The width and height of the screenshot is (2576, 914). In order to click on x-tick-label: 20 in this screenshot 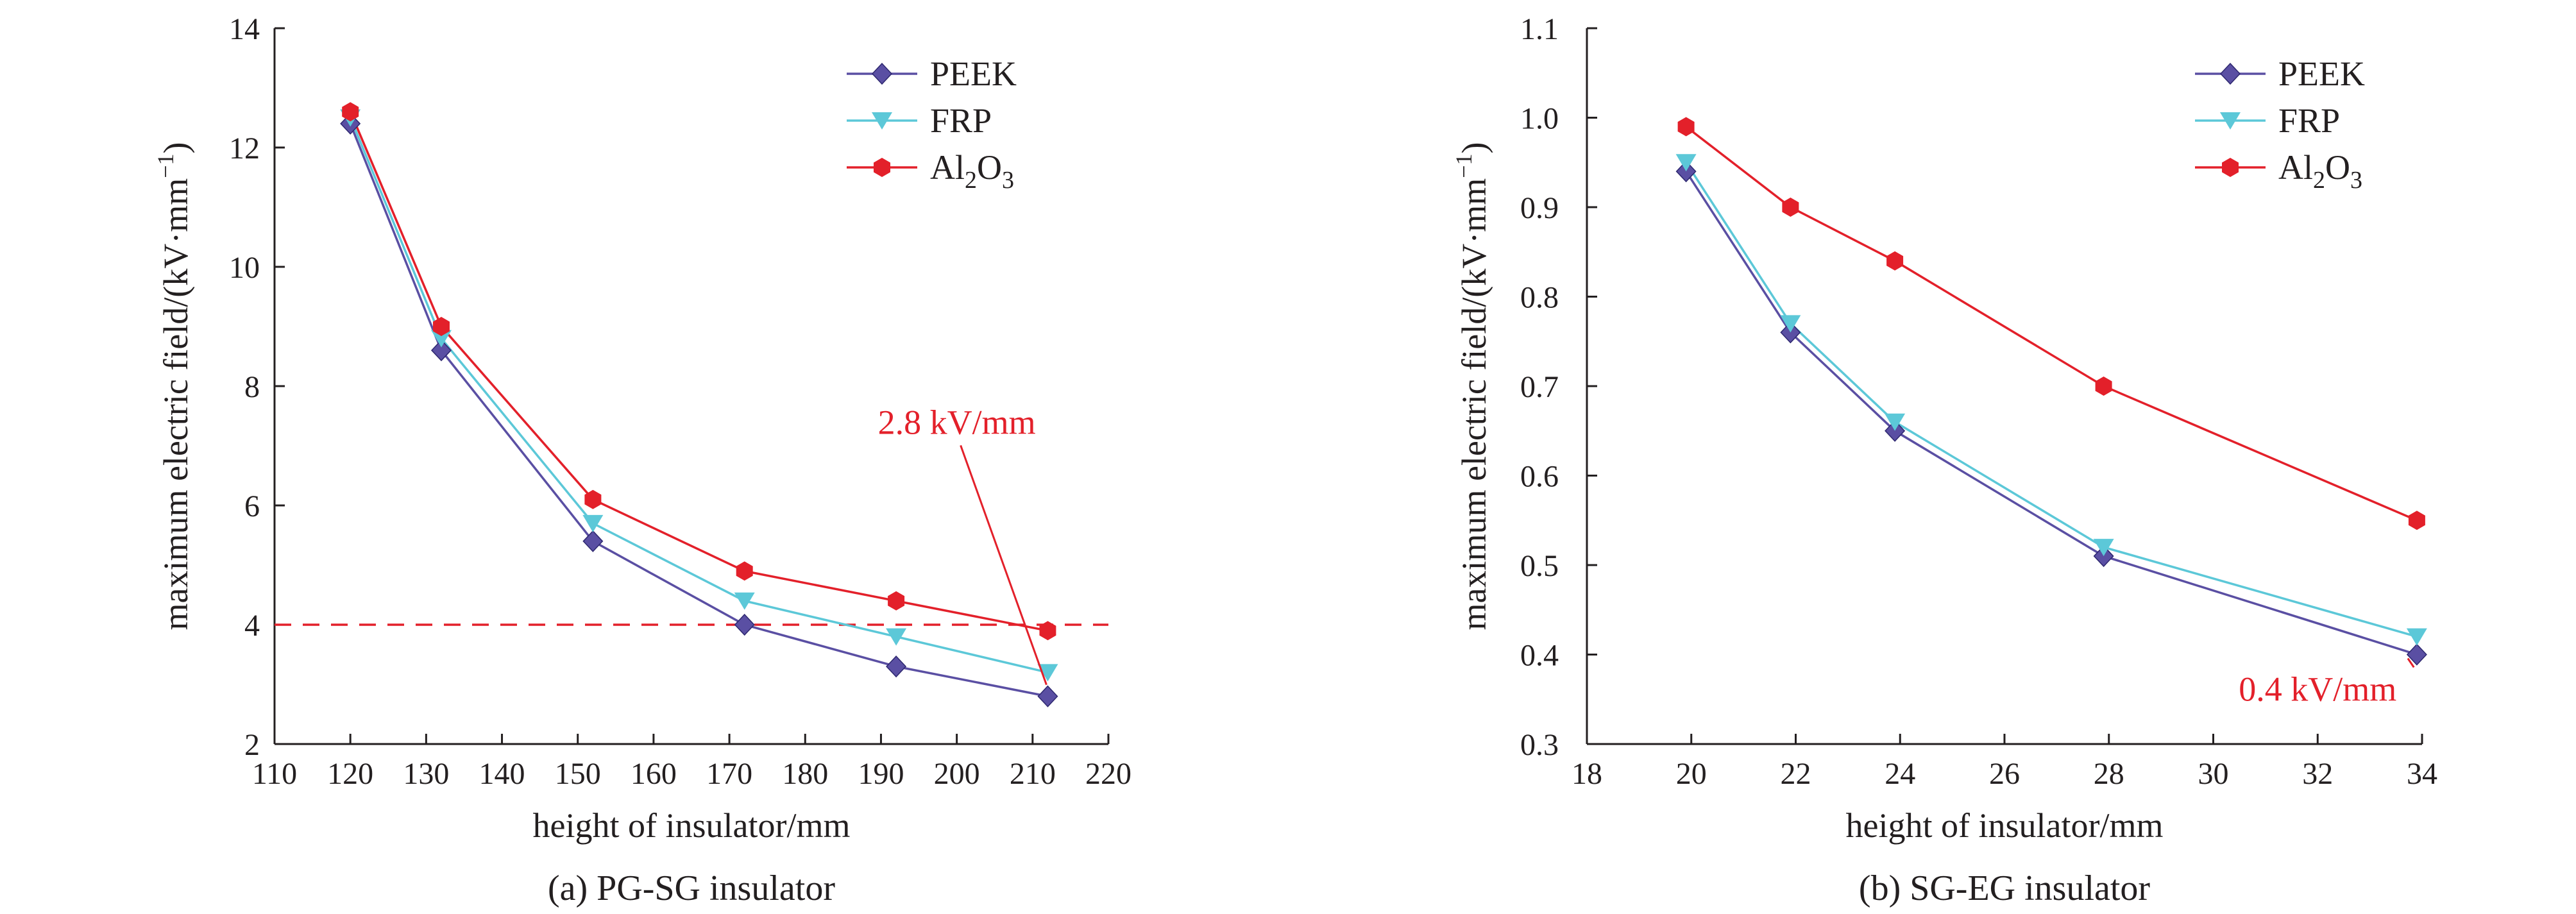, I will do `click(1691, 774)`.